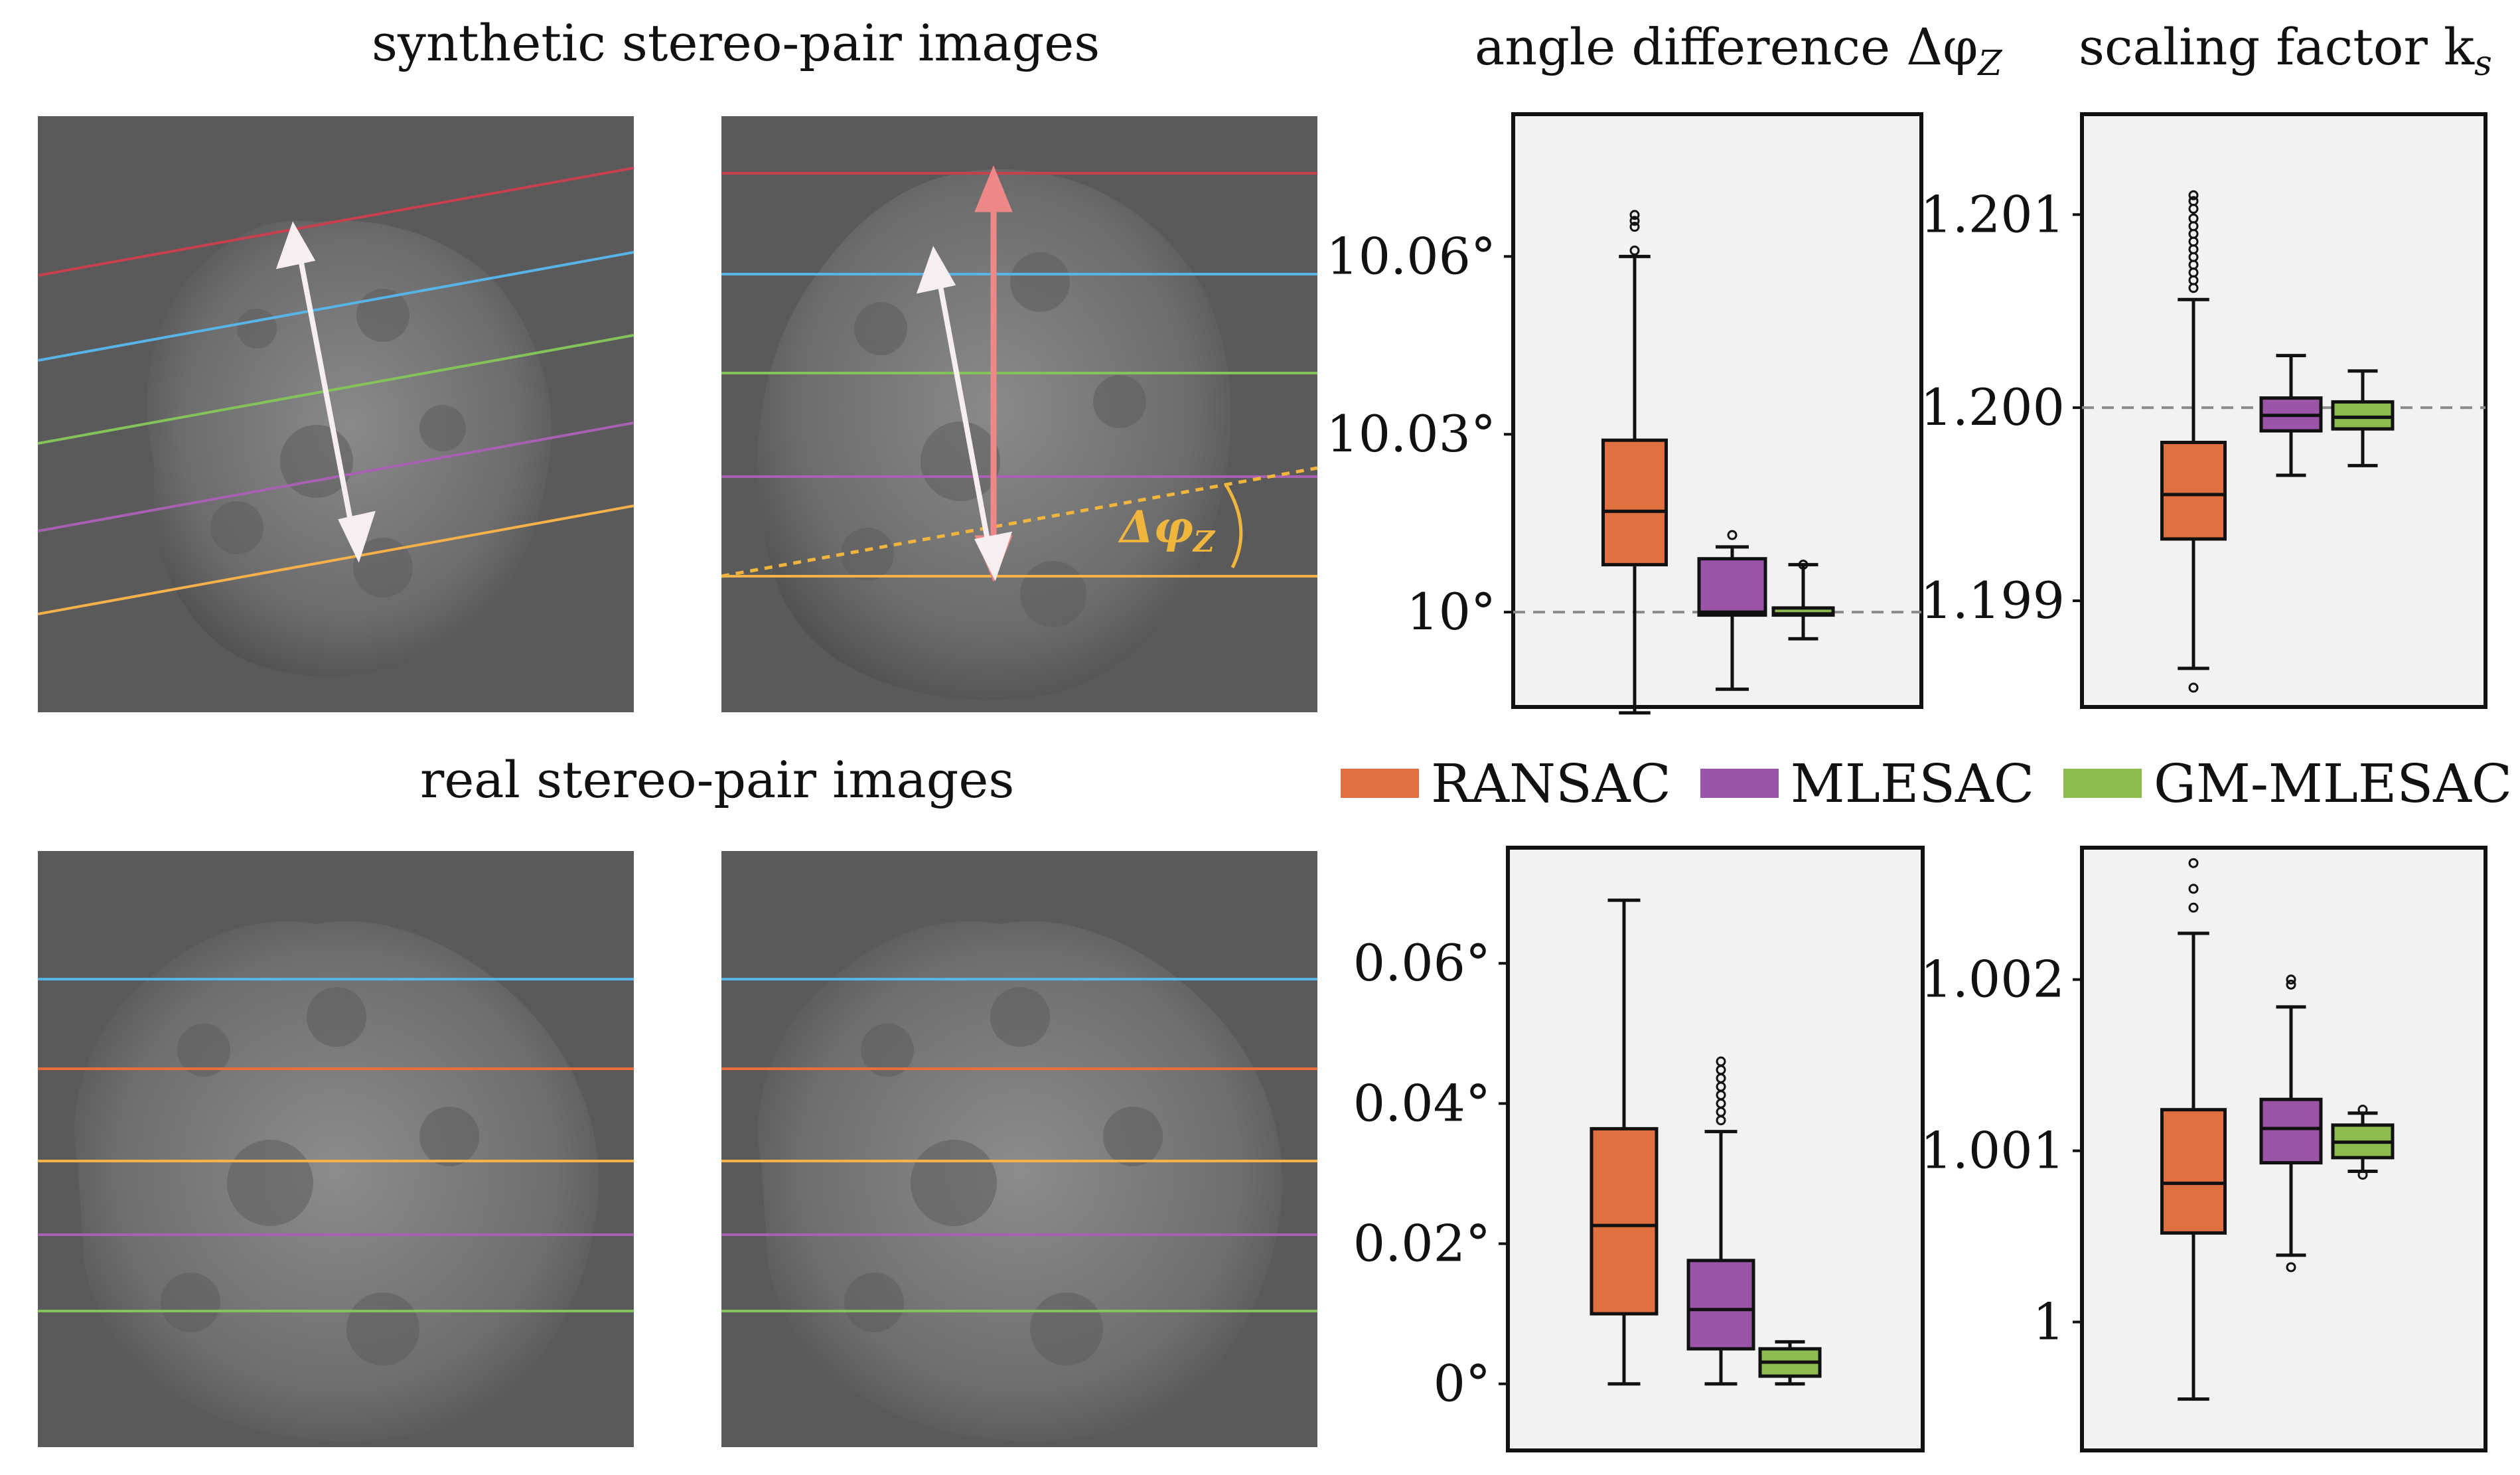 This screenshot has width=2520, height=1475. What do you see at coordinates (1912, 783) in the screenshot?
I see `legend-label-mlesac: MLESAC` at bounding box center [1912, 783].